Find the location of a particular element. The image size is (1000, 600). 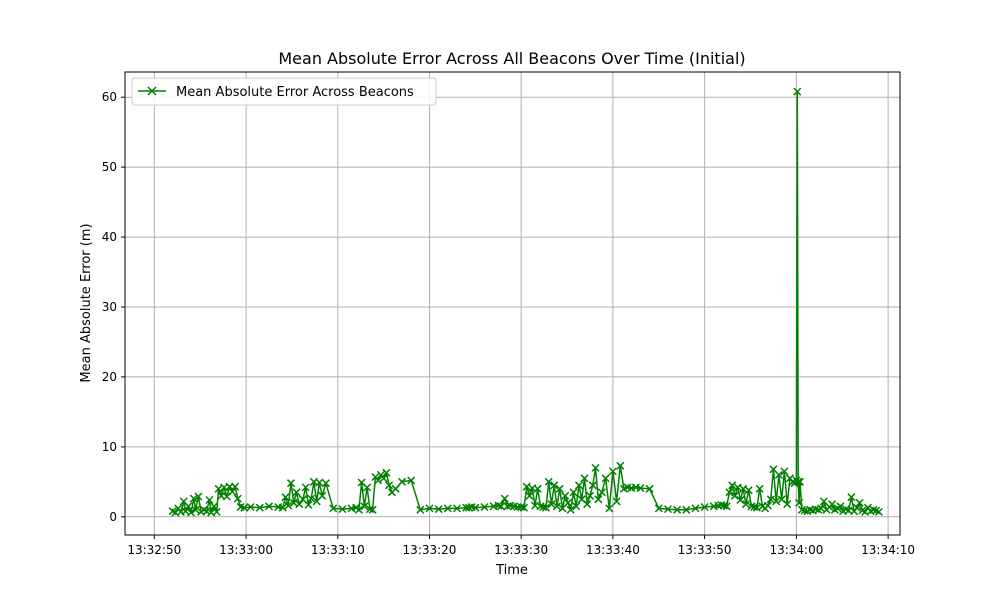

legend-box is located at coordinates (284, 91).